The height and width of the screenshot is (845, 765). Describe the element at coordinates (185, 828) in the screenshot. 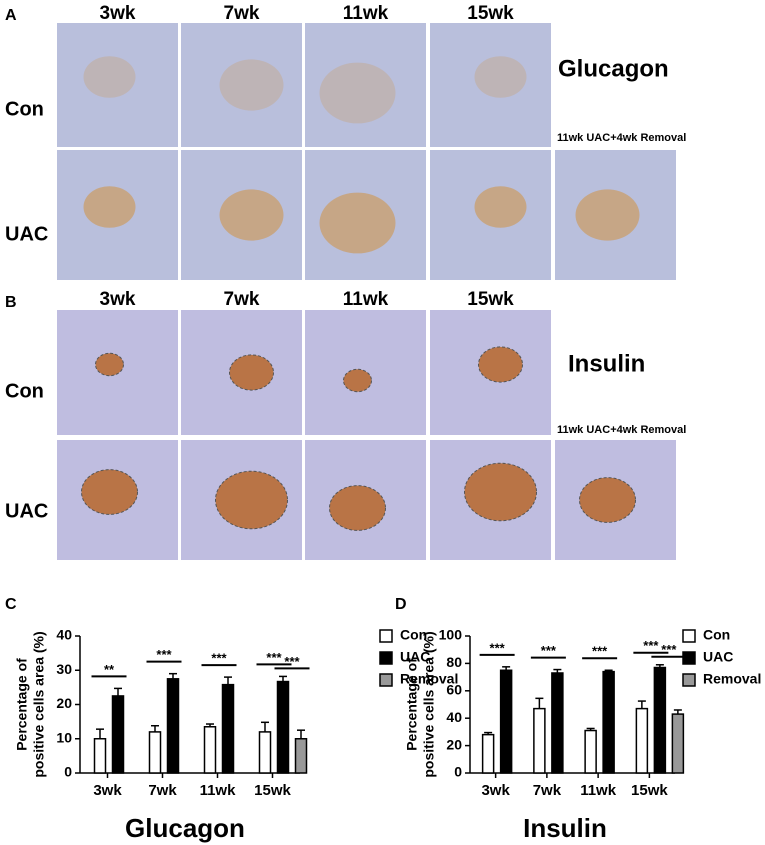

I see `chart-title: Glucagon` at that location.